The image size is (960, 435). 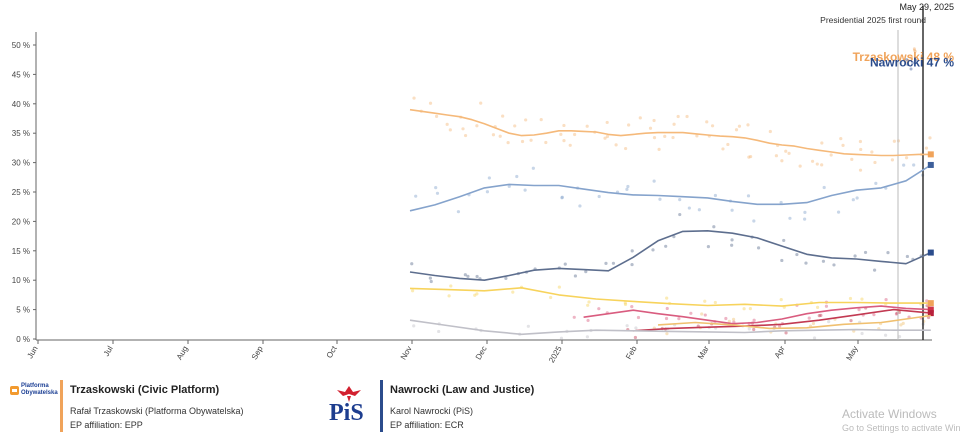 I want to click on y-tick-label: 40 %, so click(x=21, y=104).